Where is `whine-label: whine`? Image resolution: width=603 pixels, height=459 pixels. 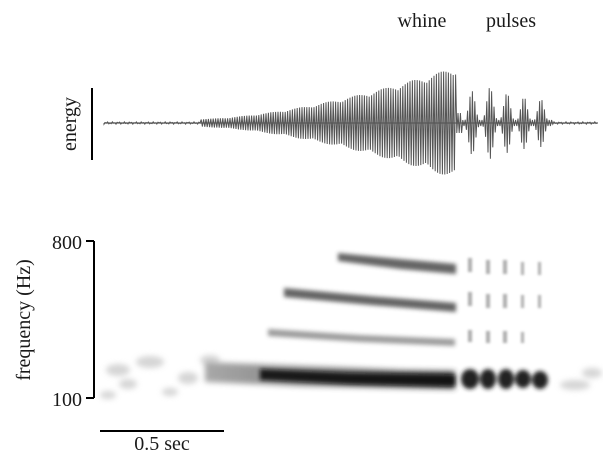
whine-label: whine is located at coordinates (422, 21).